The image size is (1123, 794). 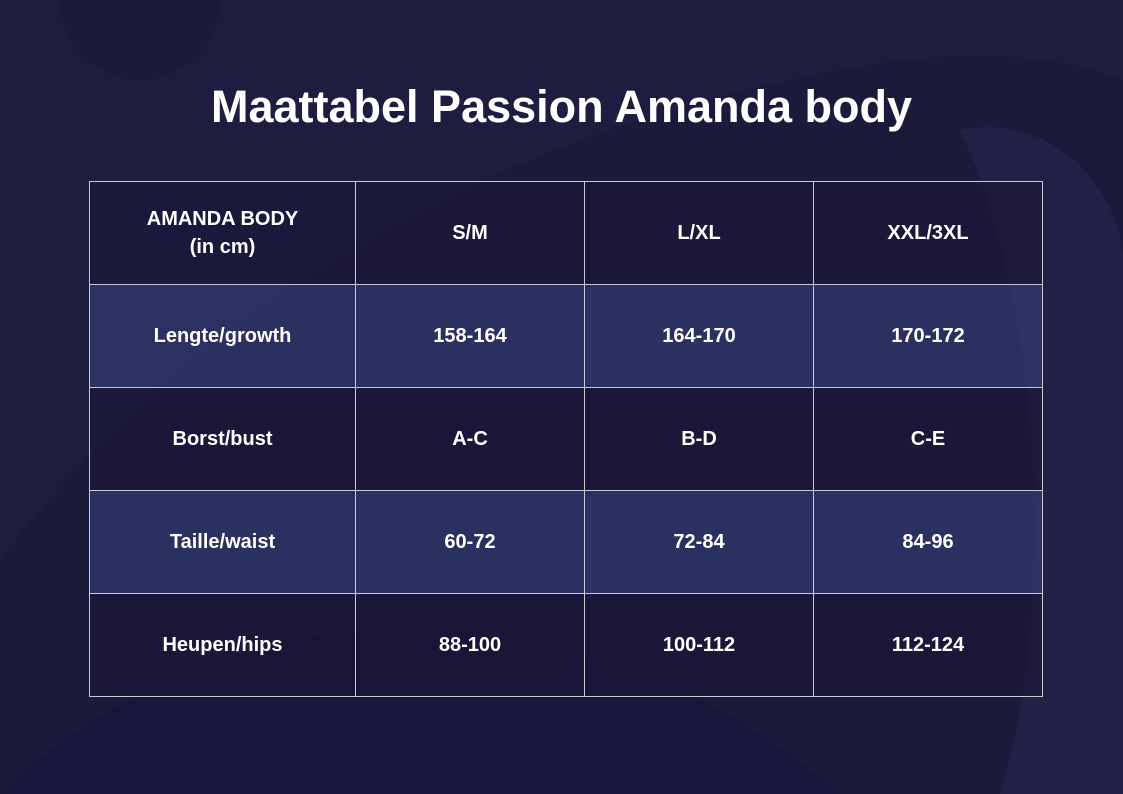 What do you see at coordinates (928, 645) in the screenshot?
I see `cell: 112-124` at bounding box center [928, 645].